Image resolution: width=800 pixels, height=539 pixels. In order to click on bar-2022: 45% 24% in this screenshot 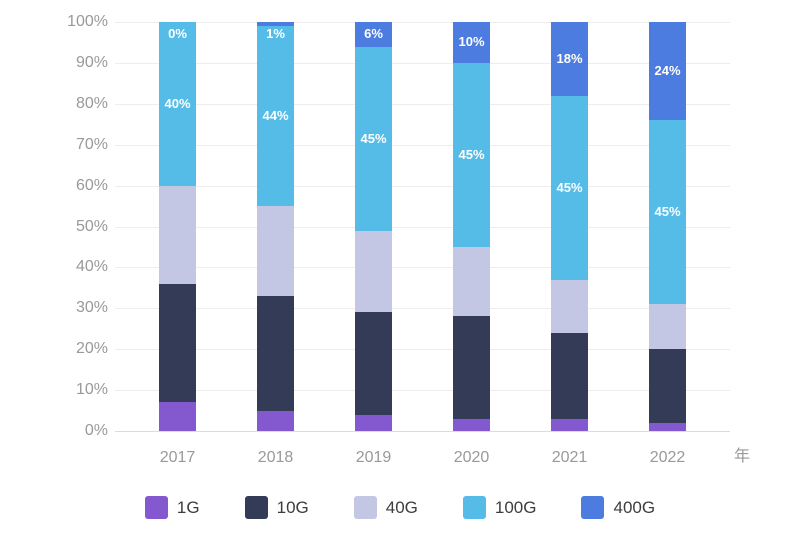, I will do `click(667, 226)`.